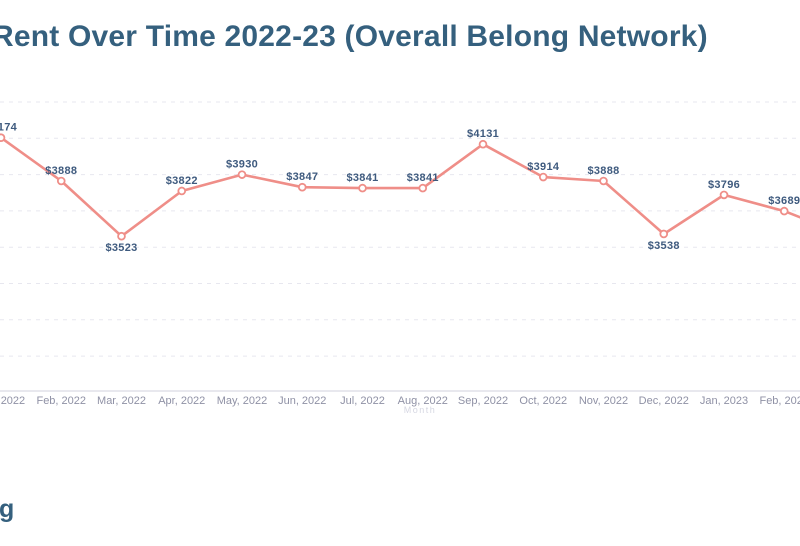 Image resolution: width=800 pixels, height=546 pixels. What do you see at coordinates (121, 401) in the screenshot?
I see `x-tick-label: Mar, 2022` at bounding box center [121, 401].